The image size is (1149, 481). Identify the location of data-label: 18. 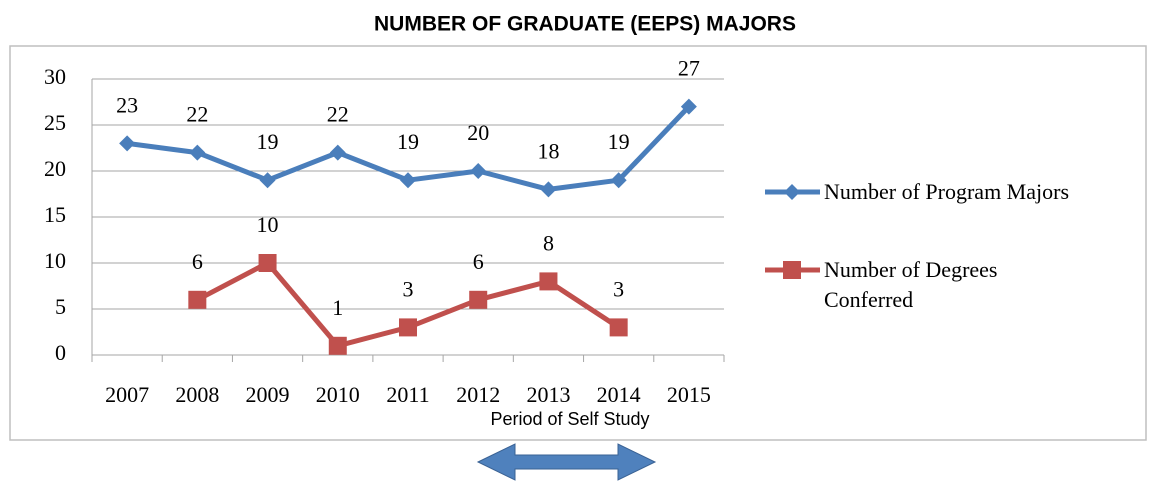
(548, 150).